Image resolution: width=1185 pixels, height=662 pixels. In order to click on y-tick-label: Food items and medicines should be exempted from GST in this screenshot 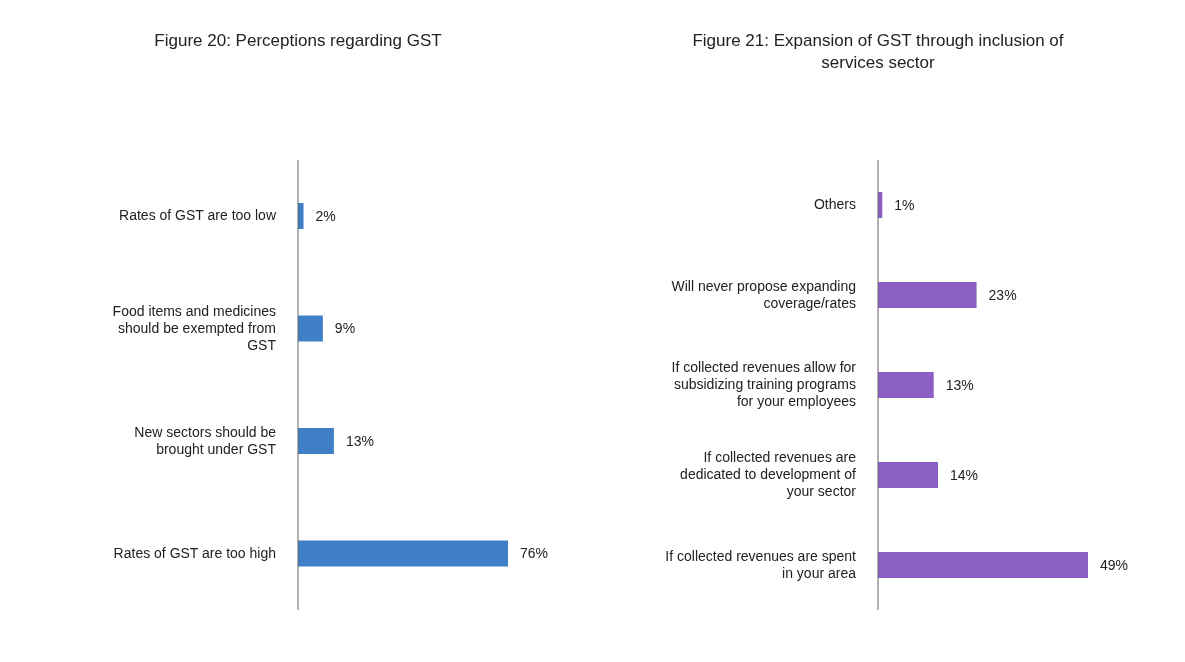, I will do `click(194, 327)`.